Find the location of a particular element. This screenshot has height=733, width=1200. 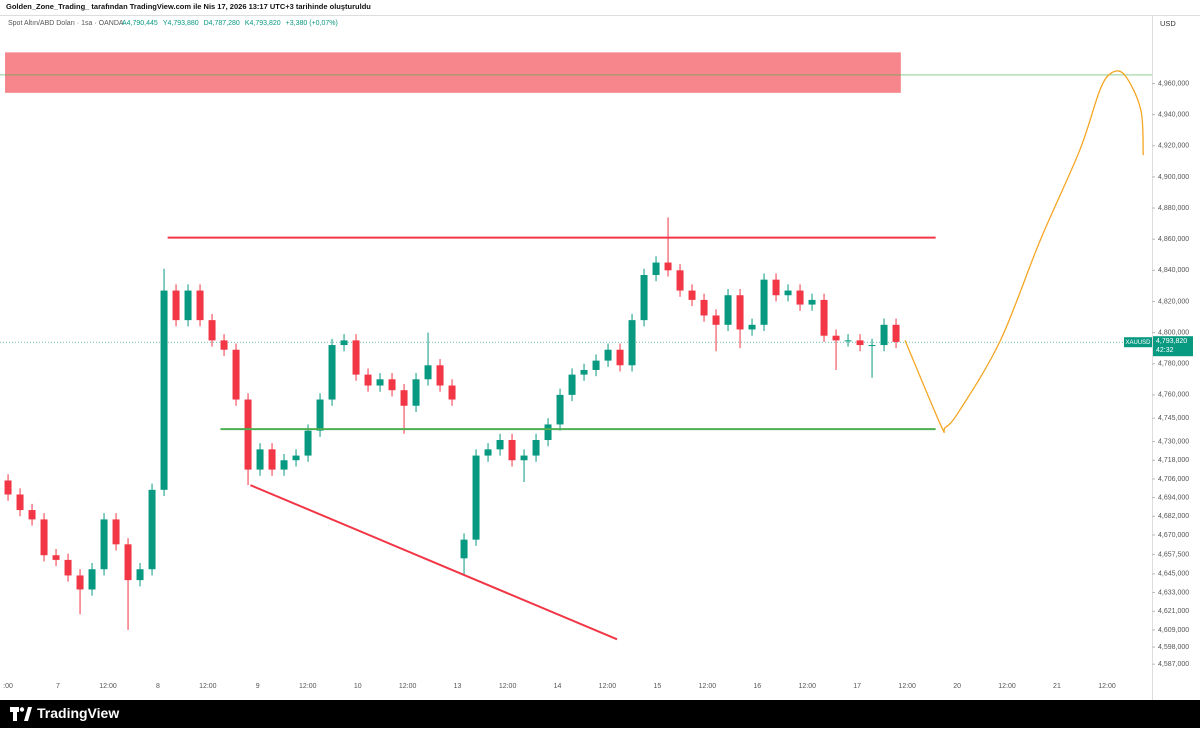

symbol-tag-label: XAUUSD is located at coordinates (1138, 343).